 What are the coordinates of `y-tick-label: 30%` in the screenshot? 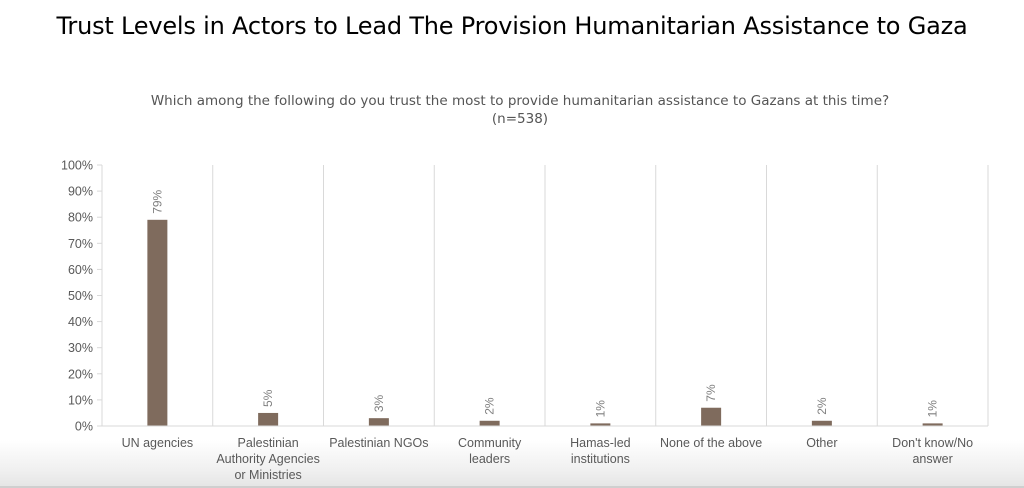 It's located at (80, 348).